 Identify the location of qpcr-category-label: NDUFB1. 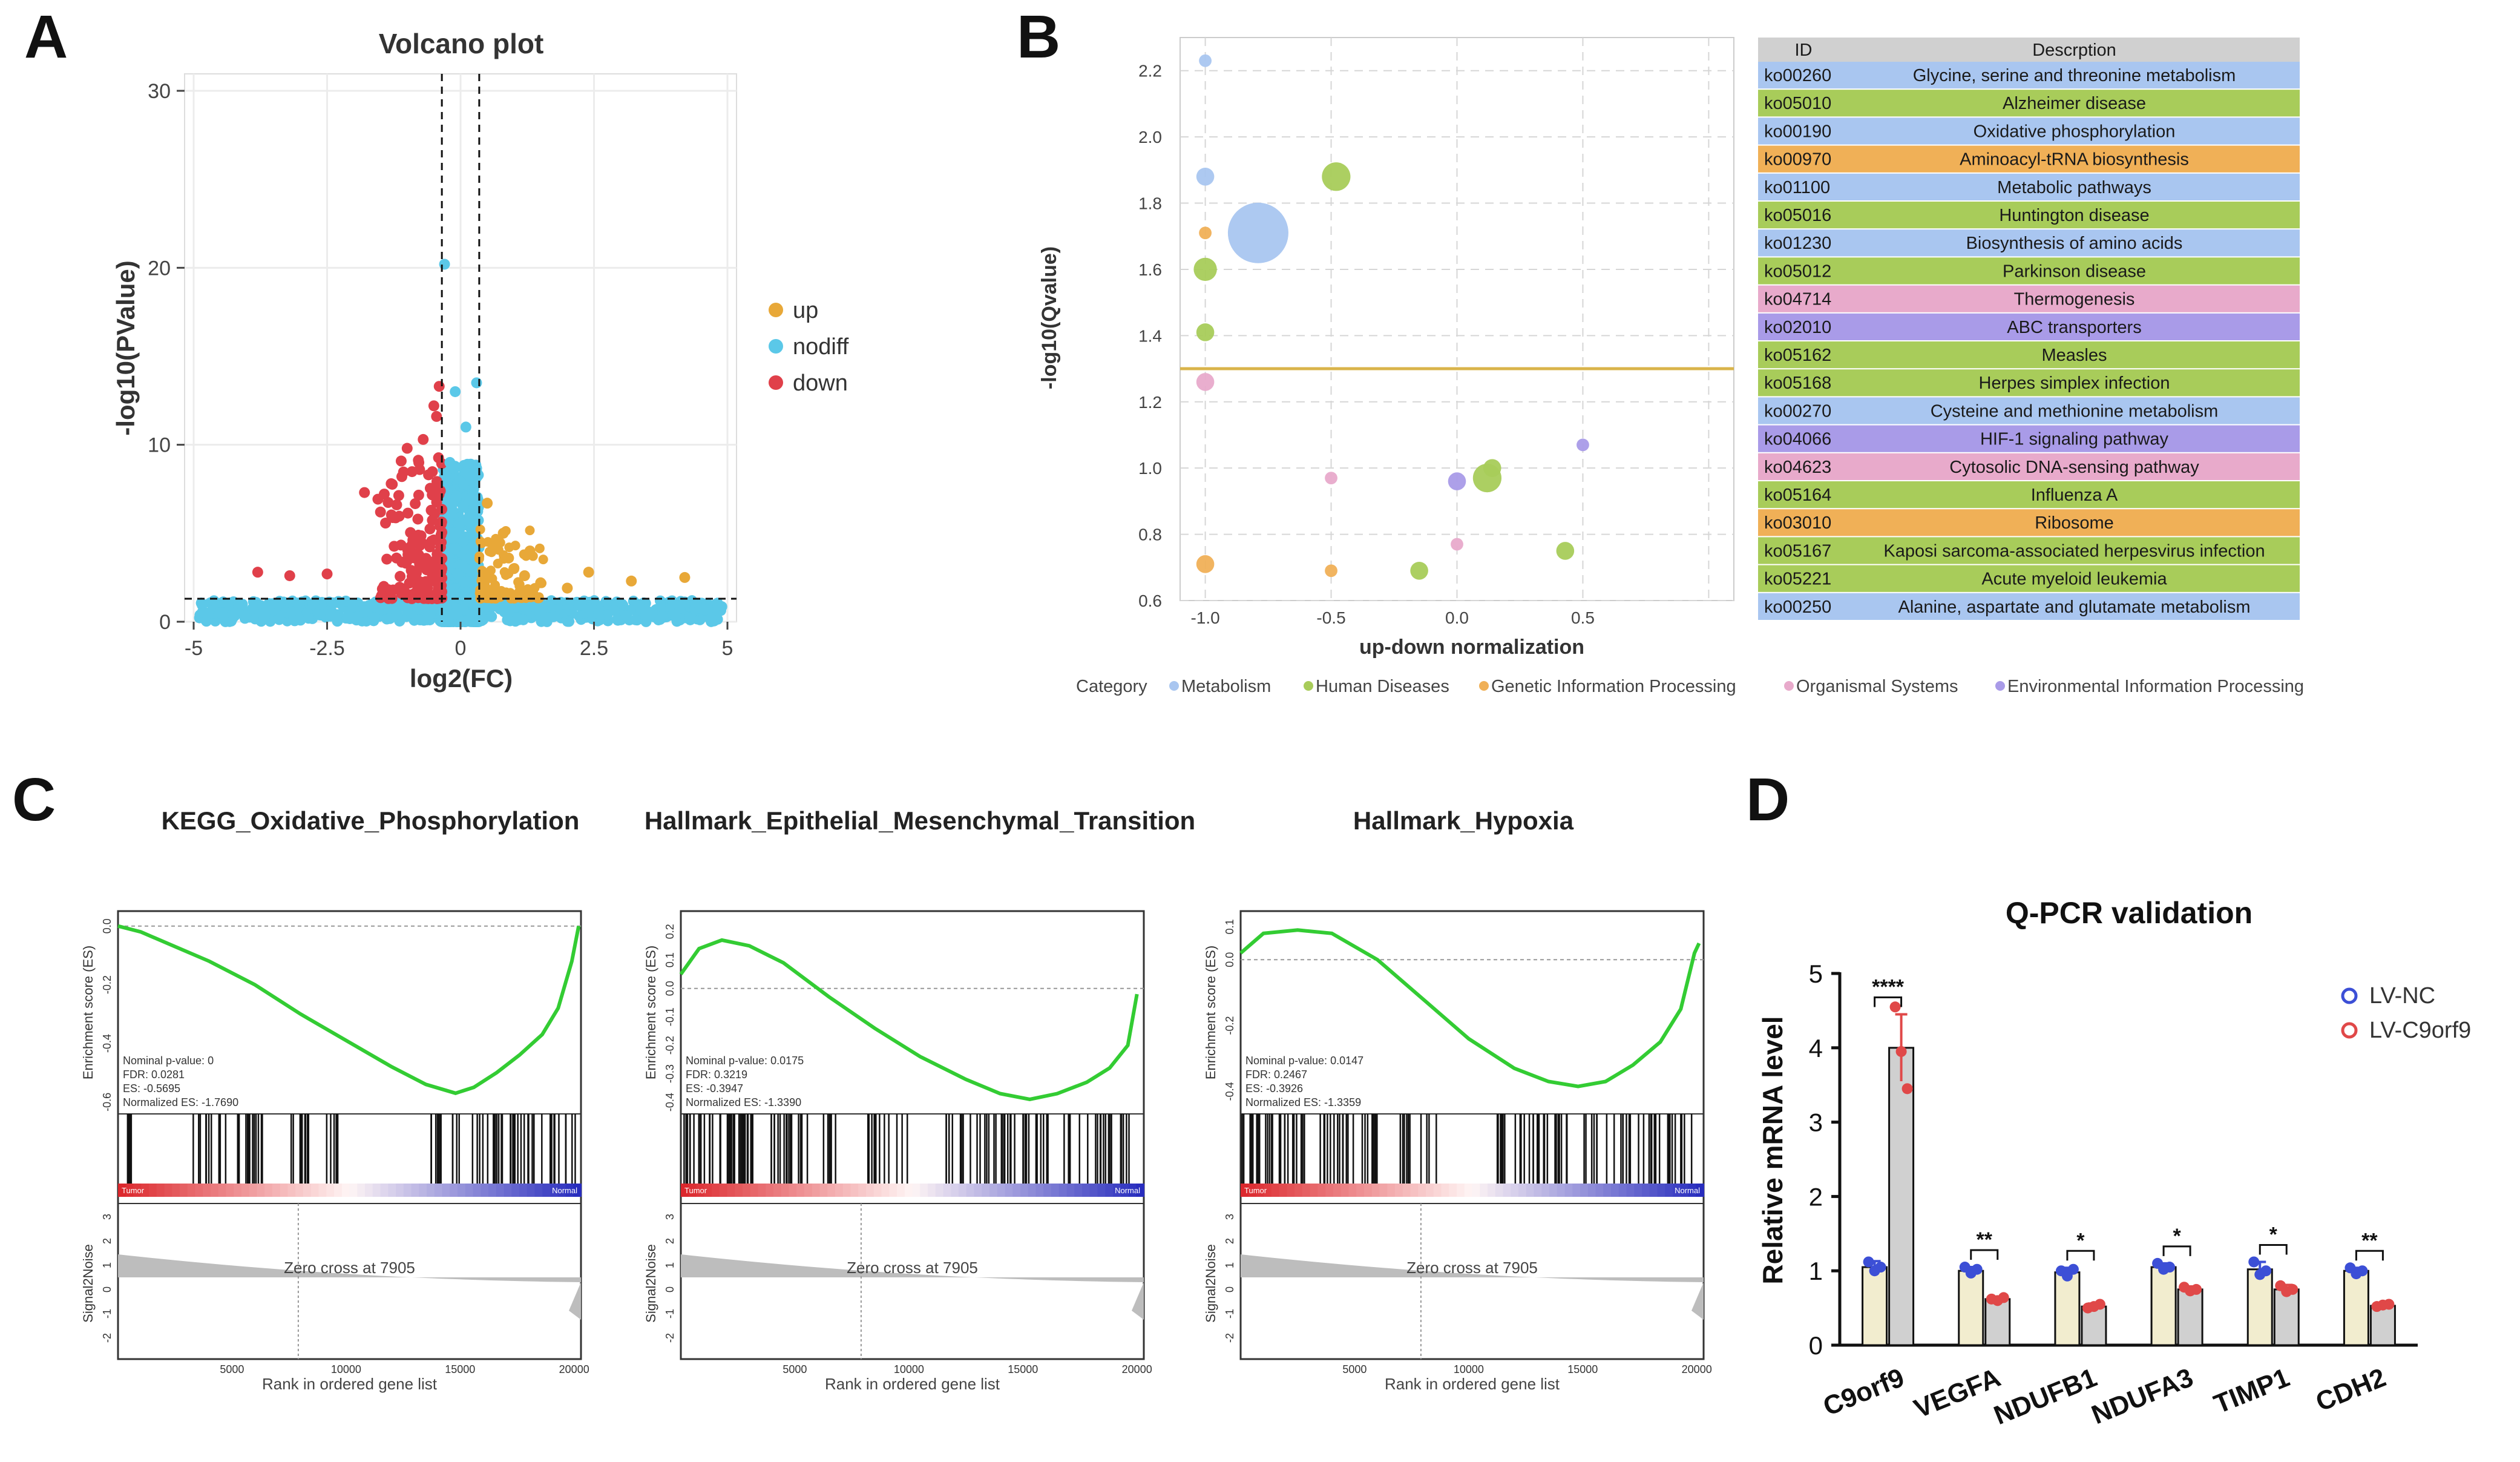
(2045, 1397).